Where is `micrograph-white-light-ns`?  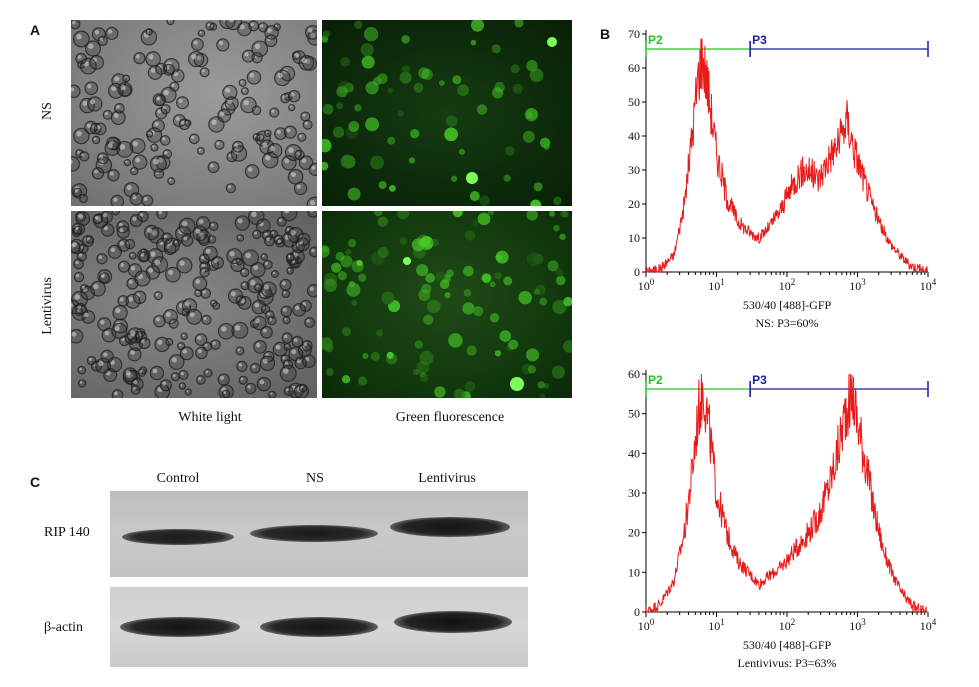 micrograph-white-light-ns is located at coordinates (194, 113).